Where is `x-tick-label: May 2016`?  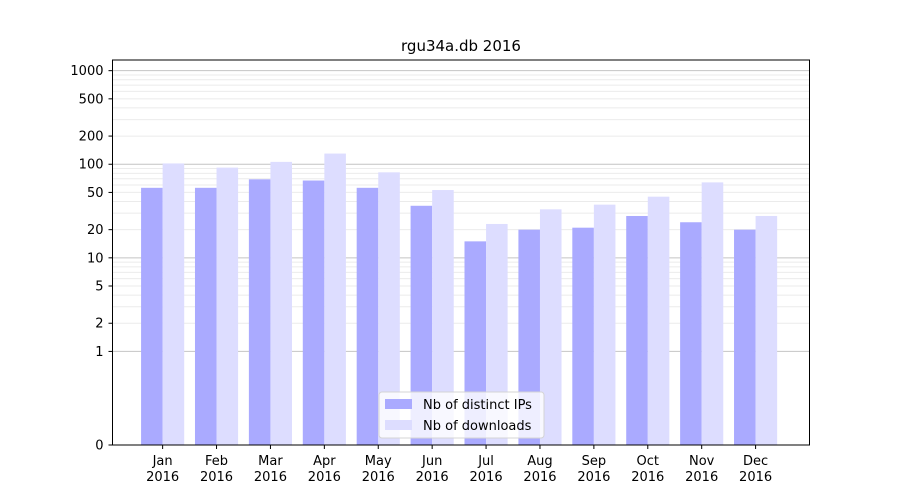
x-tick-label: May 2016 is located at coordinates (378, 469).